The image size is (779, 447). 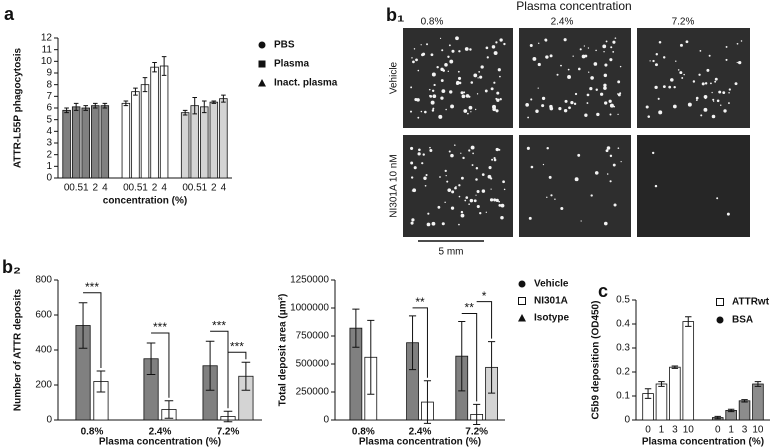 I want to click on legend-label: PBS, so click(x=284, y=45).